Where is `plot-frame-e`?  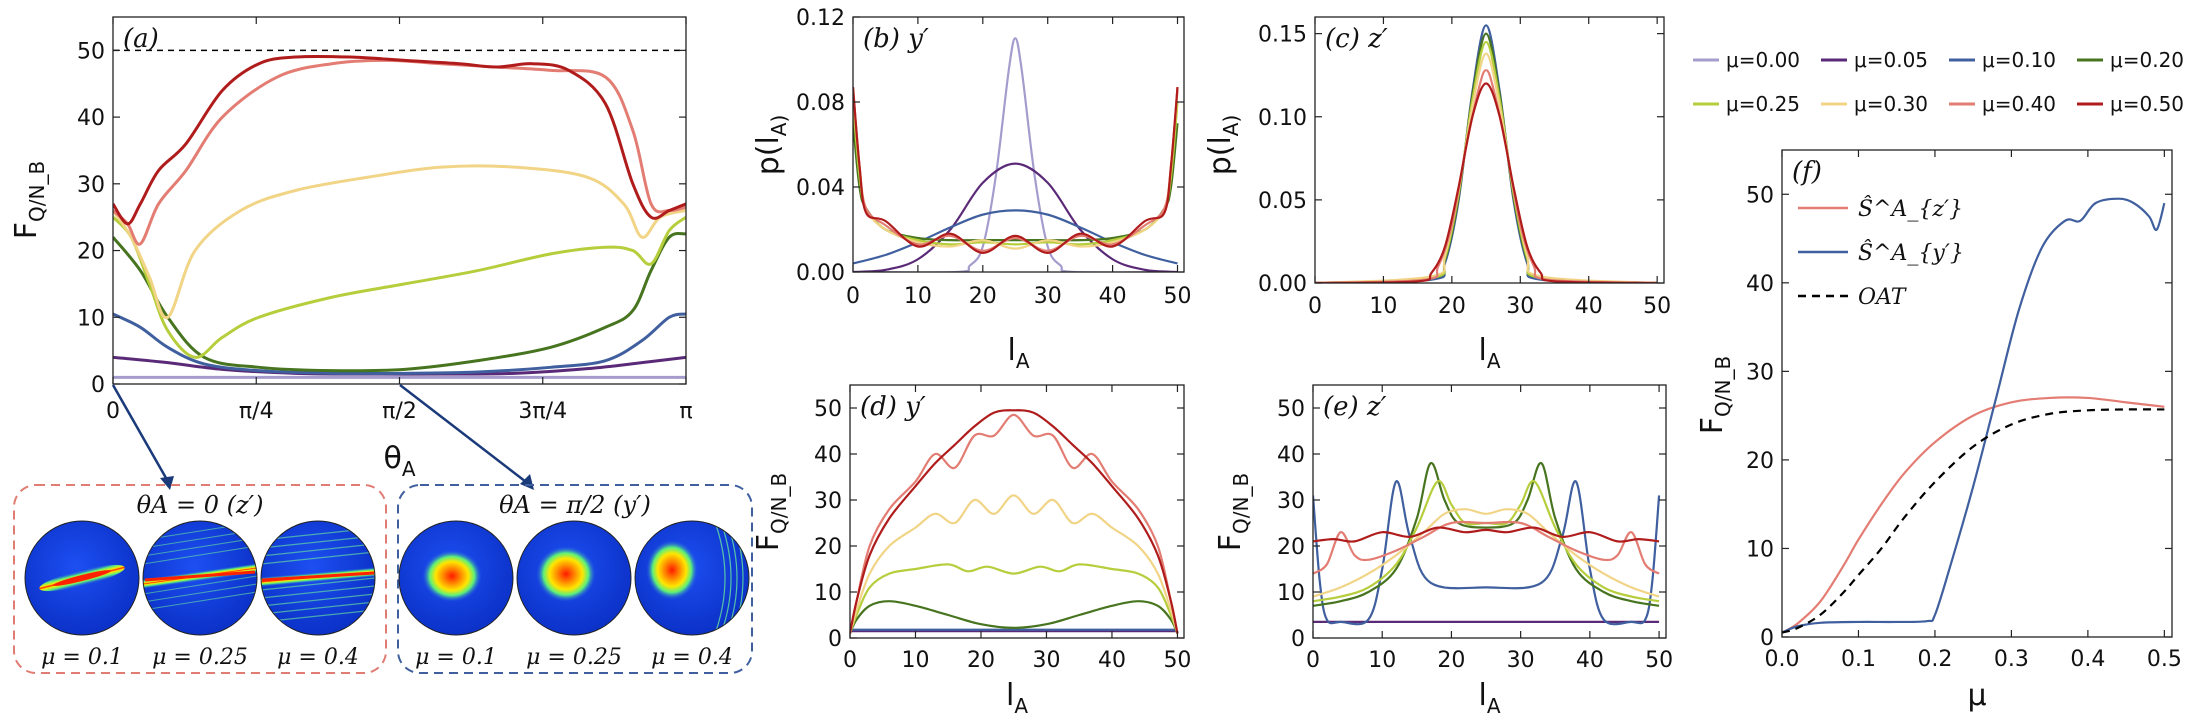
plot-frame-e is located at coordinates (1489, 511).